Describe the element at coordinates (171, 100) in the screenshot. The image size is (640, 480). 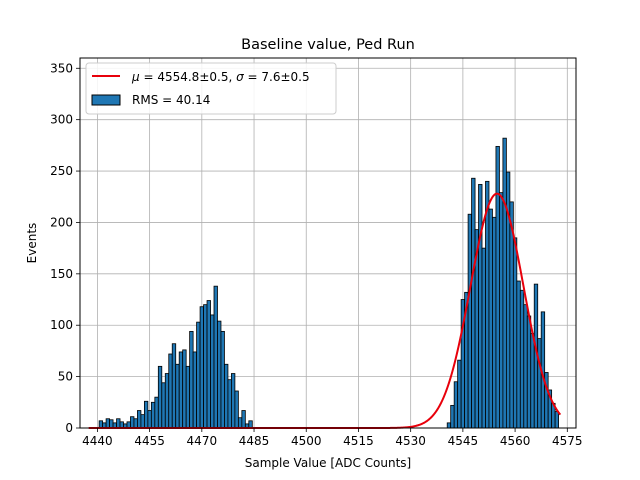
I see `legend-rms-label: RMS = 40.14` at that location.